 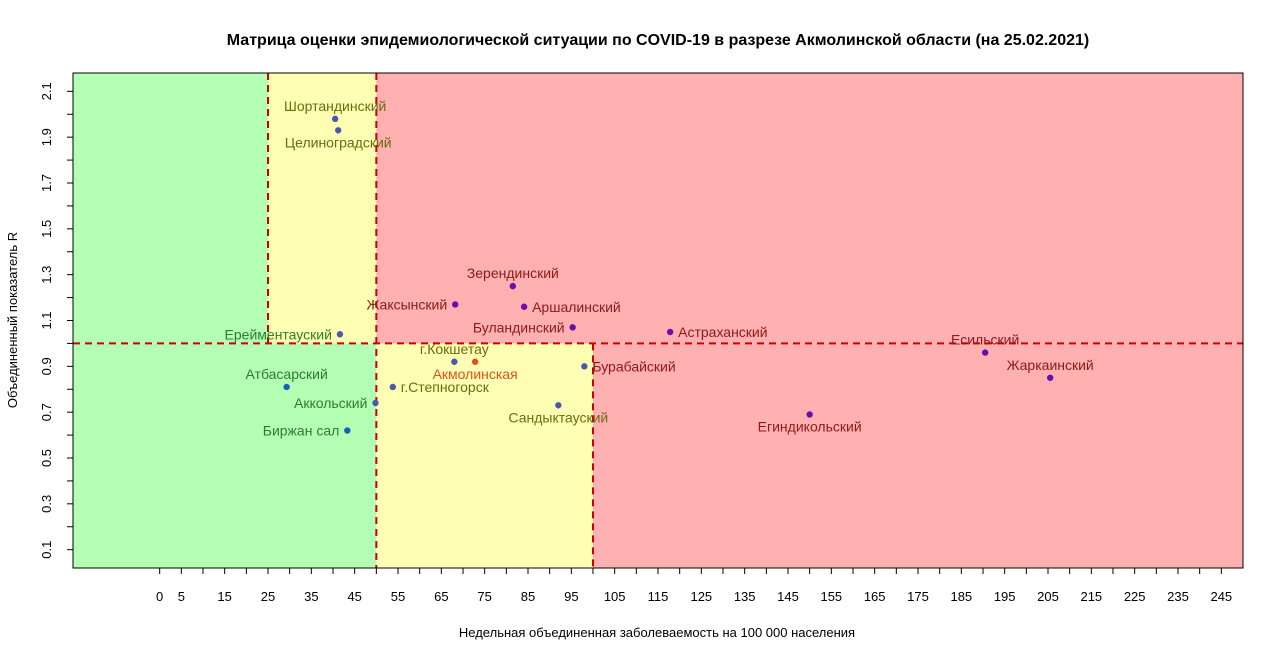 What do you see at coordinates (398, 596) in the screenshot?
I see `x-tick-label: 55` at bounding box center [398, 596].